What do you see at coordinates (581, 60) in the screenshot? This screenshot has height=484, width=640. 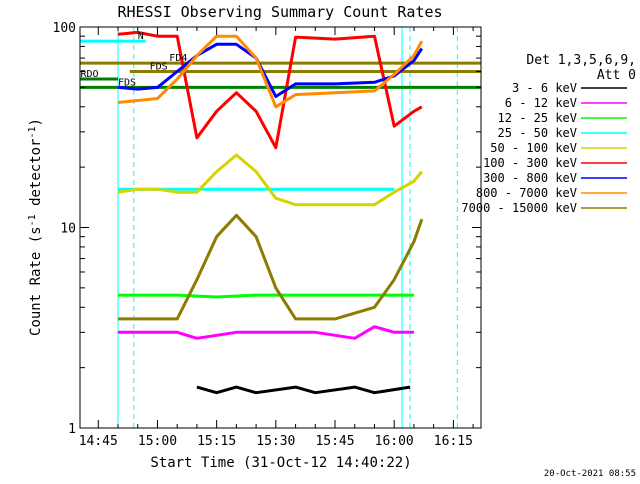 I see `legend-header-line-1: Det 1,3,5,6,9,` at bounding box center [581, 60].